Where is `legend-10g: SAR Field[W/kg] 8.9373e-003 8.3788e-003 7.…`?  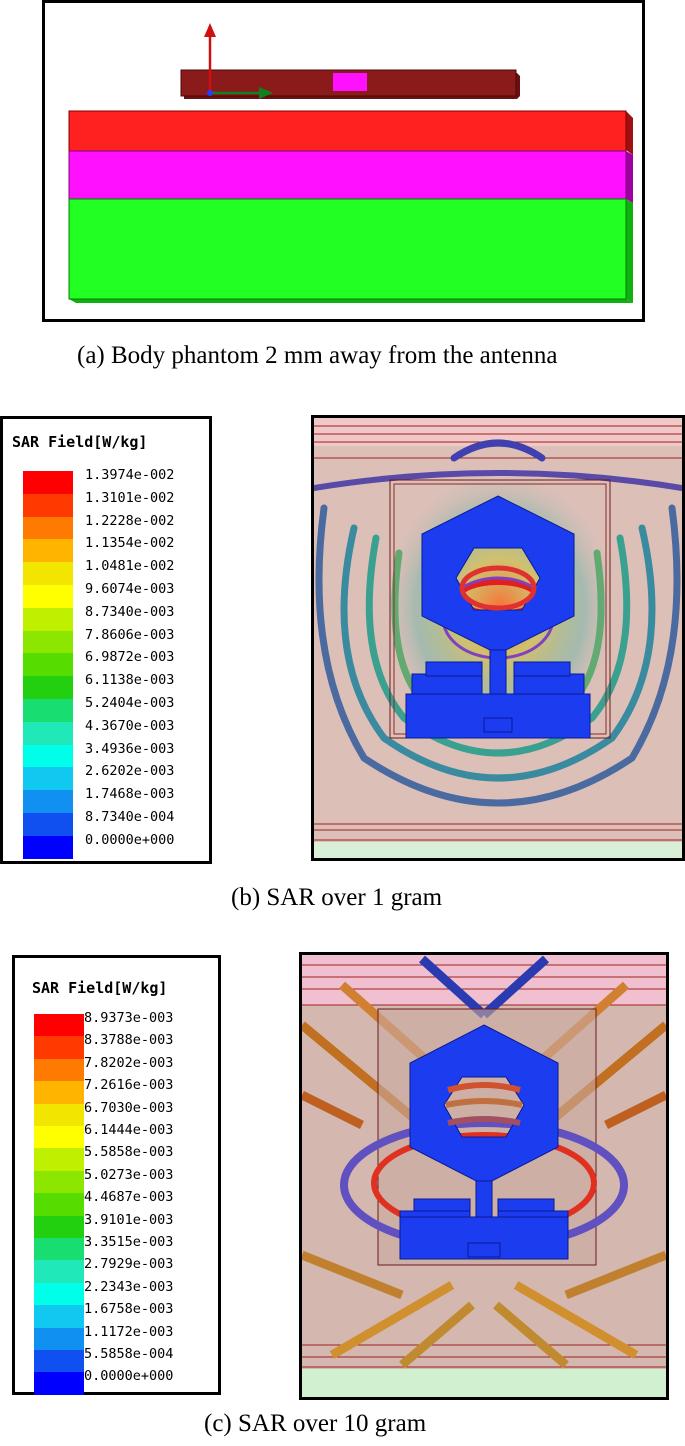
legend-10g: SAR Field[W/kg] 8.9373e-003 8.3788e-003 7.… is located at coordinates (116, 1175).